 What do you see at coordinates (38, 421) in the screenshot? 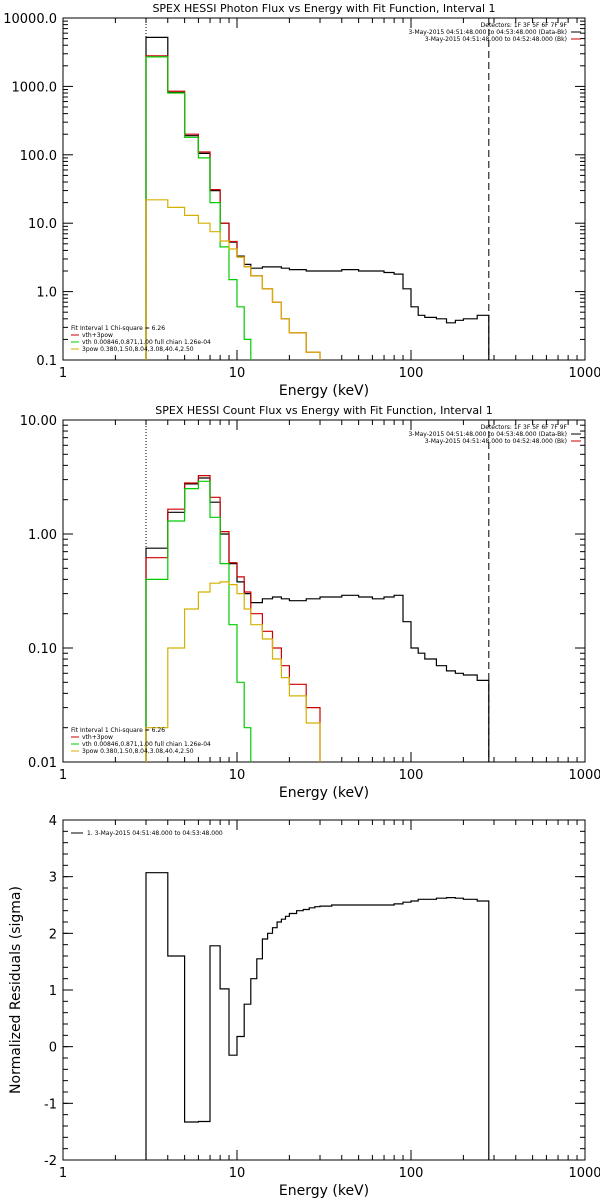
I see `y-tick-label: 10.00` at bounding box center [38, 421].